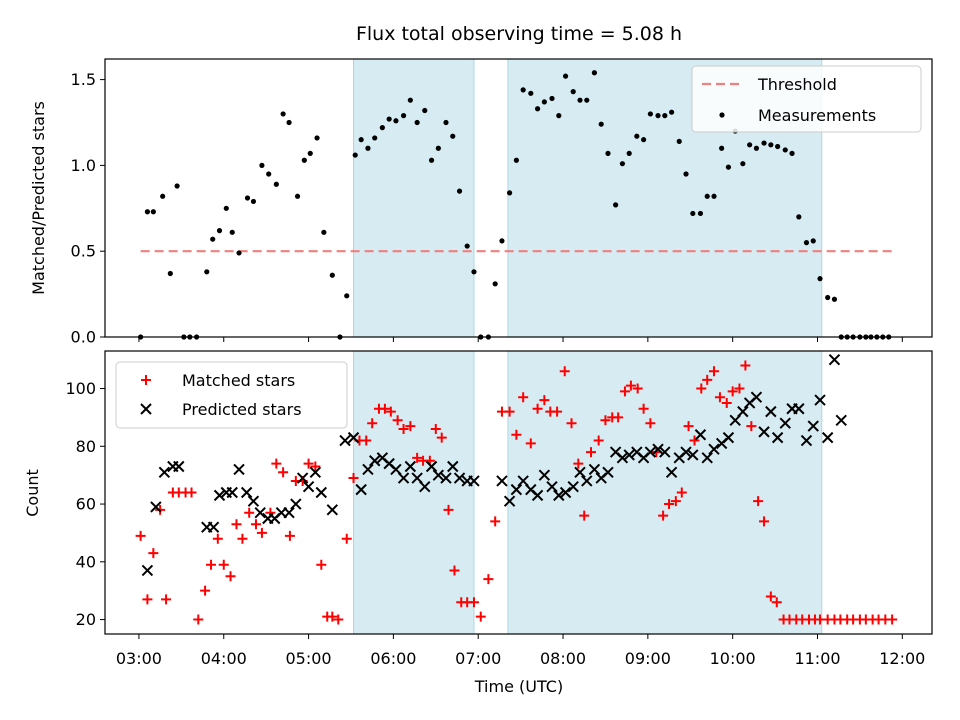 This screenshot has height=720, width=960. What do you see at coordinates (86, 561) in the screenshot?
I see `y-tick-label: 40` at bounding box center [86, 561].